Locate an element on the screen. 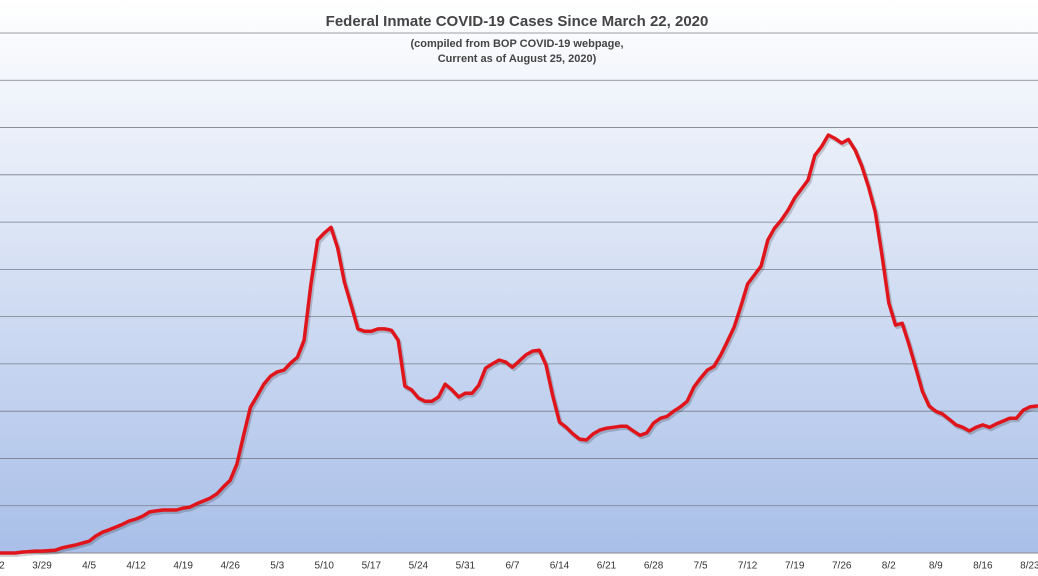 The image size is (1038, 576). chart-subtitle: Current as of August 25, 2020) is located at coordinates (517, 59).